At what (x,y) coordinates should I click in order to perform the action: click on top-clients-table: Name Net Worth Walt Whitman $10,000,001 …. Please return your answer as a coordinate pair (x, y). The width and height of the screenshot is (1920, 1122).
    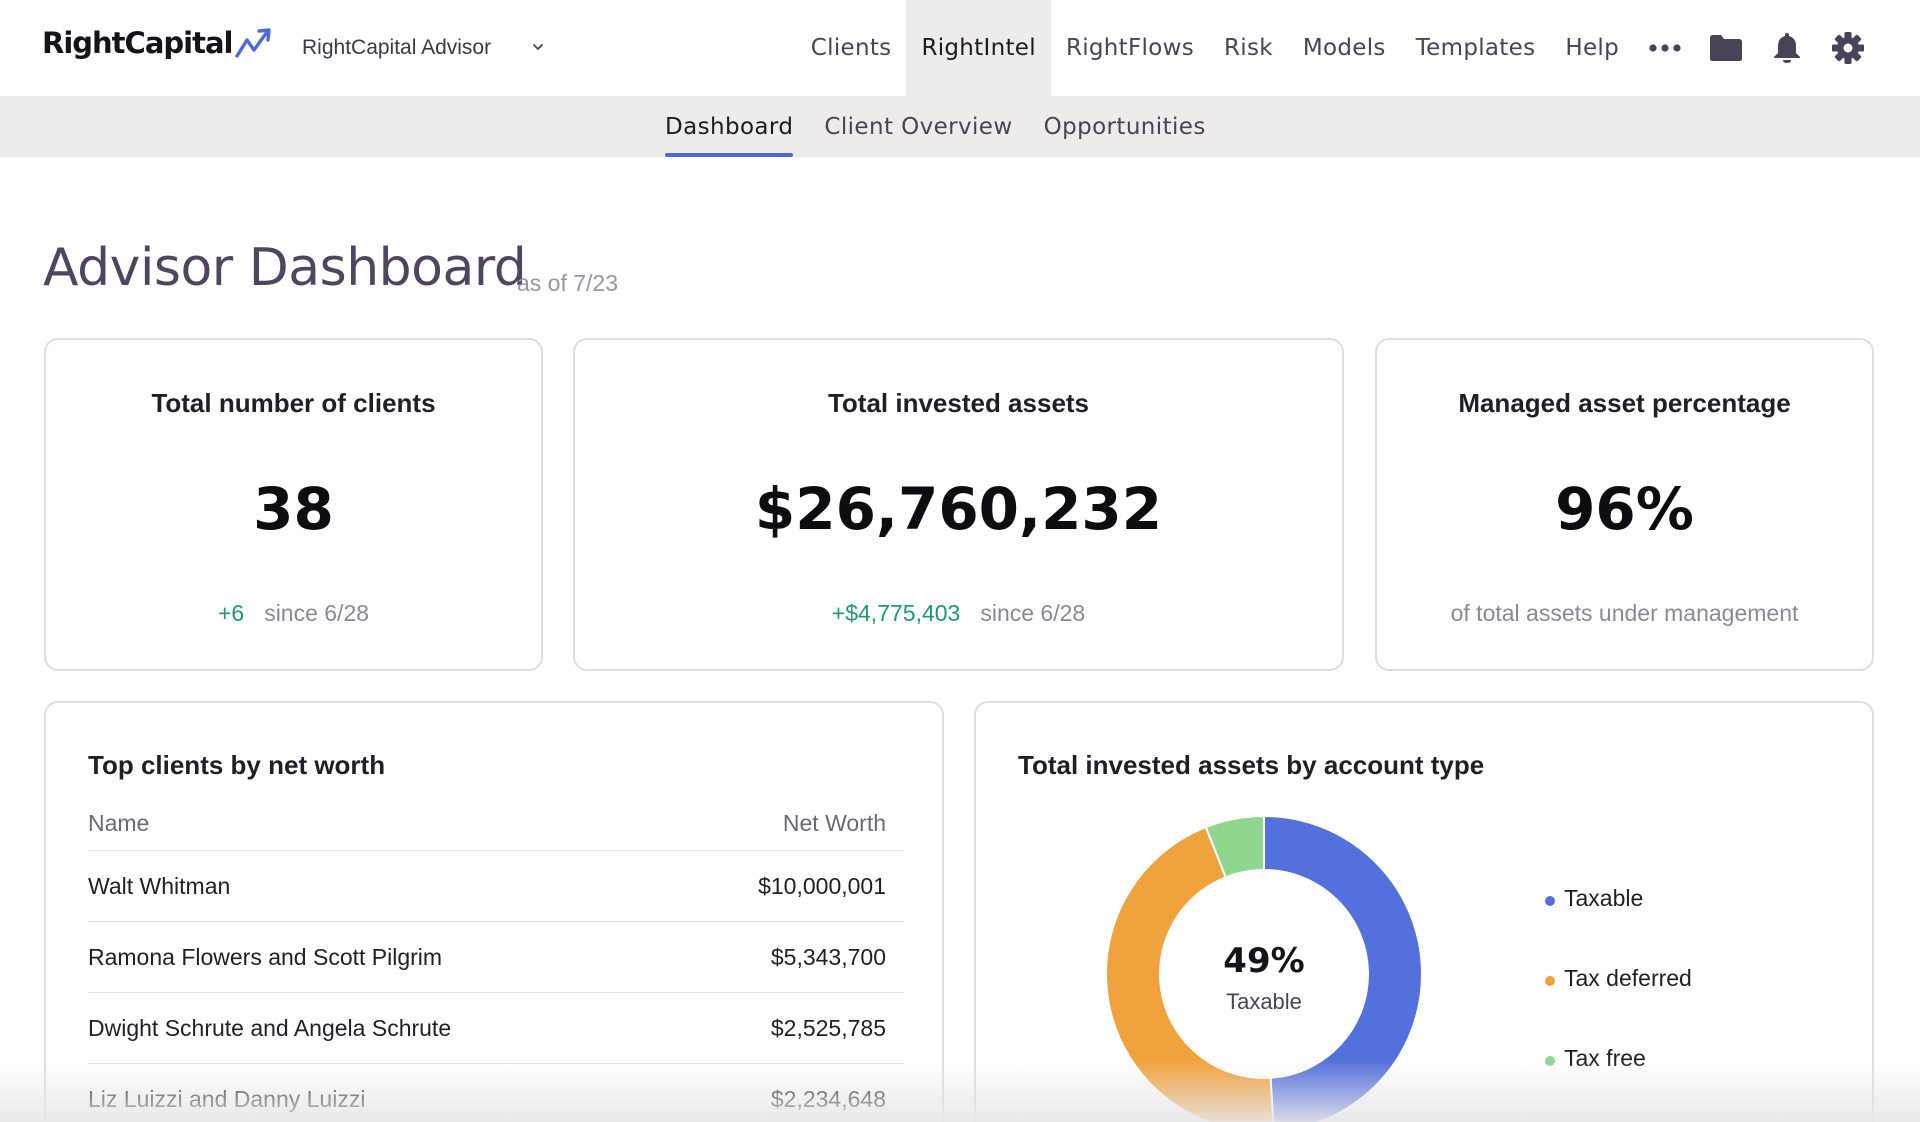
    Looking at the image, I should click on (496, 964).